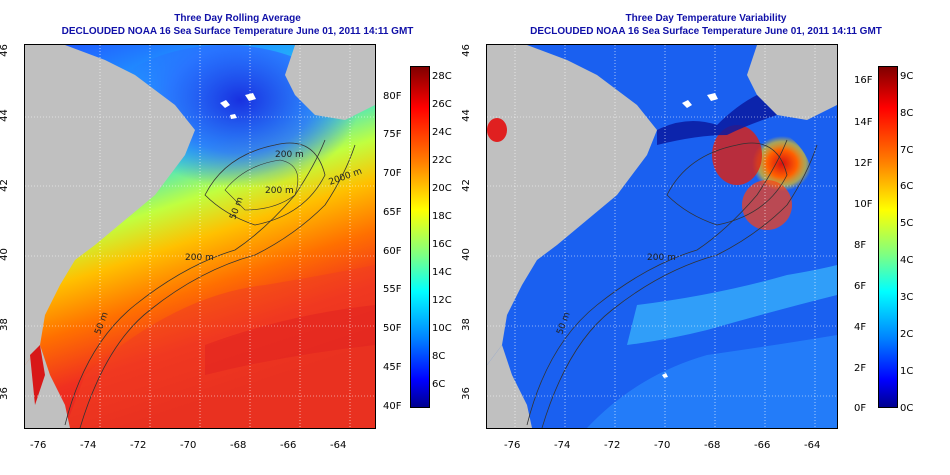  I want to click on colorbar-fahrenheit-label: 50F, so click(392, 328).